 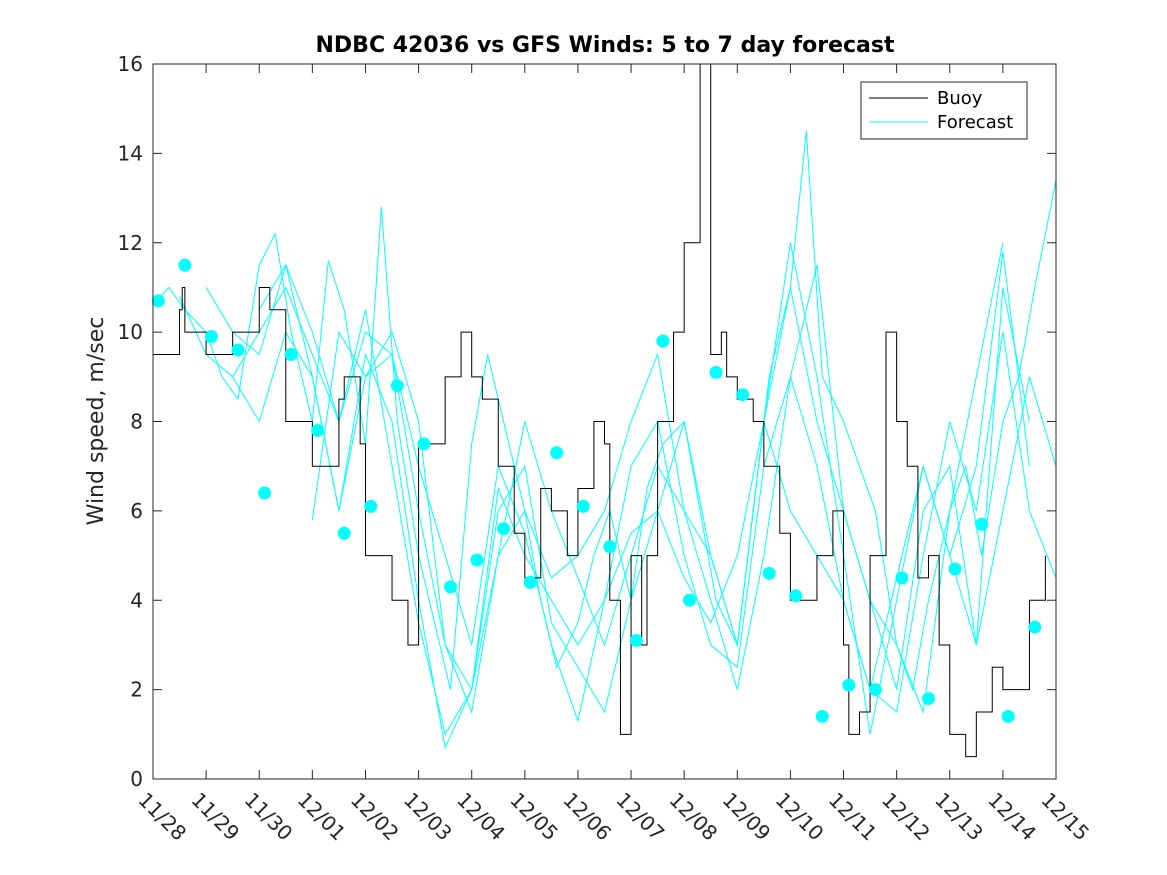 I want to click on y-tick-label: 2, so click(x=136, y=690).